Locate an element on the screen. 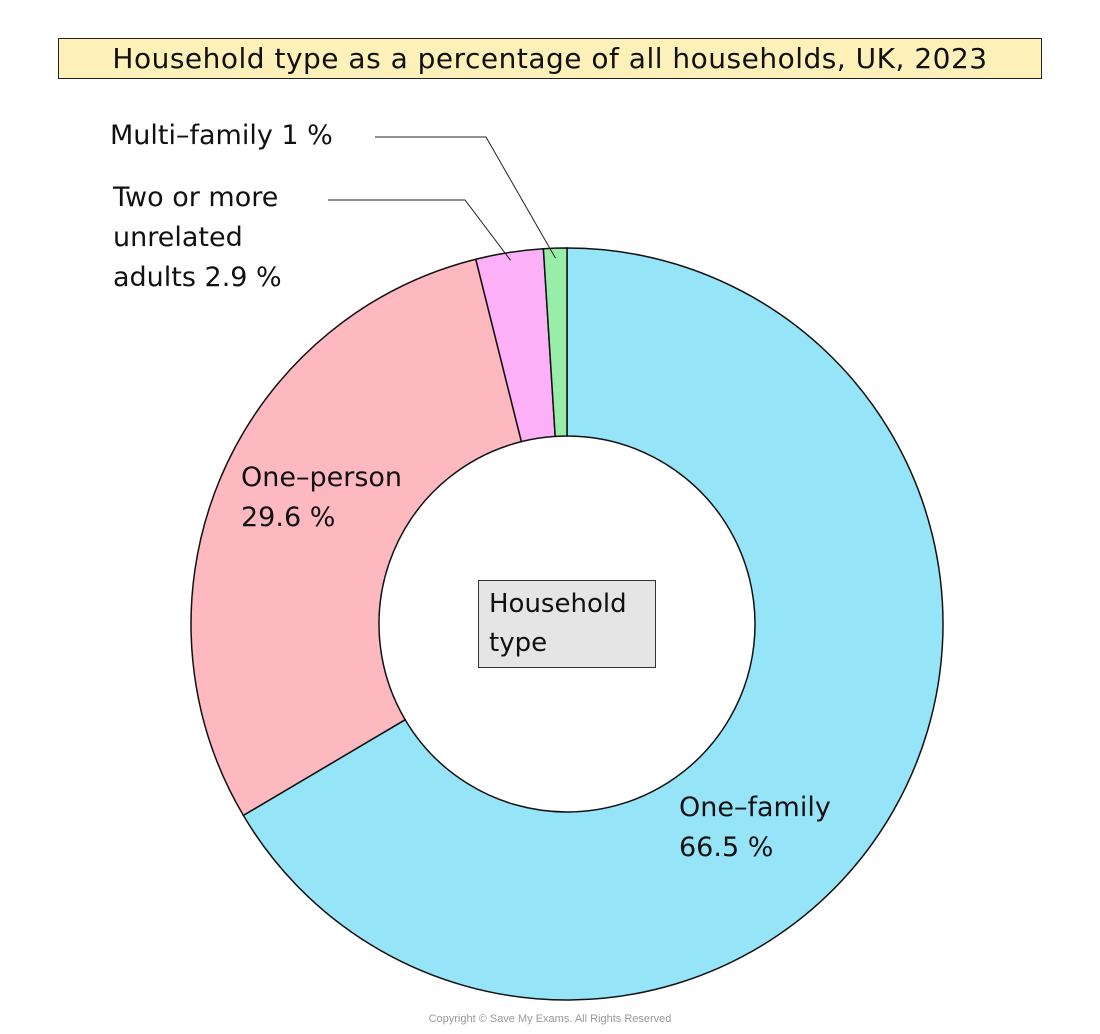 This screenshot has height=1034, width=1100. slice-label-one-person-name: One–person is located at coordinates (322, 477).